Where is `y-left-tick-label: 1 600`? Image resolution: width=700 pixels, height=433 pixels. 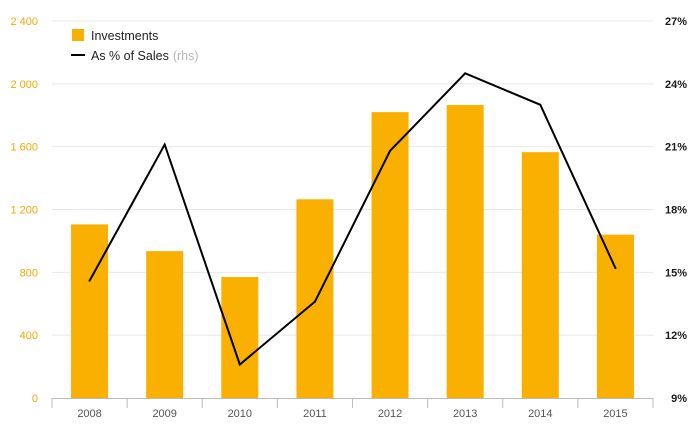
y-left-tick-label: 1 600 is located at coordinates (24, 148).